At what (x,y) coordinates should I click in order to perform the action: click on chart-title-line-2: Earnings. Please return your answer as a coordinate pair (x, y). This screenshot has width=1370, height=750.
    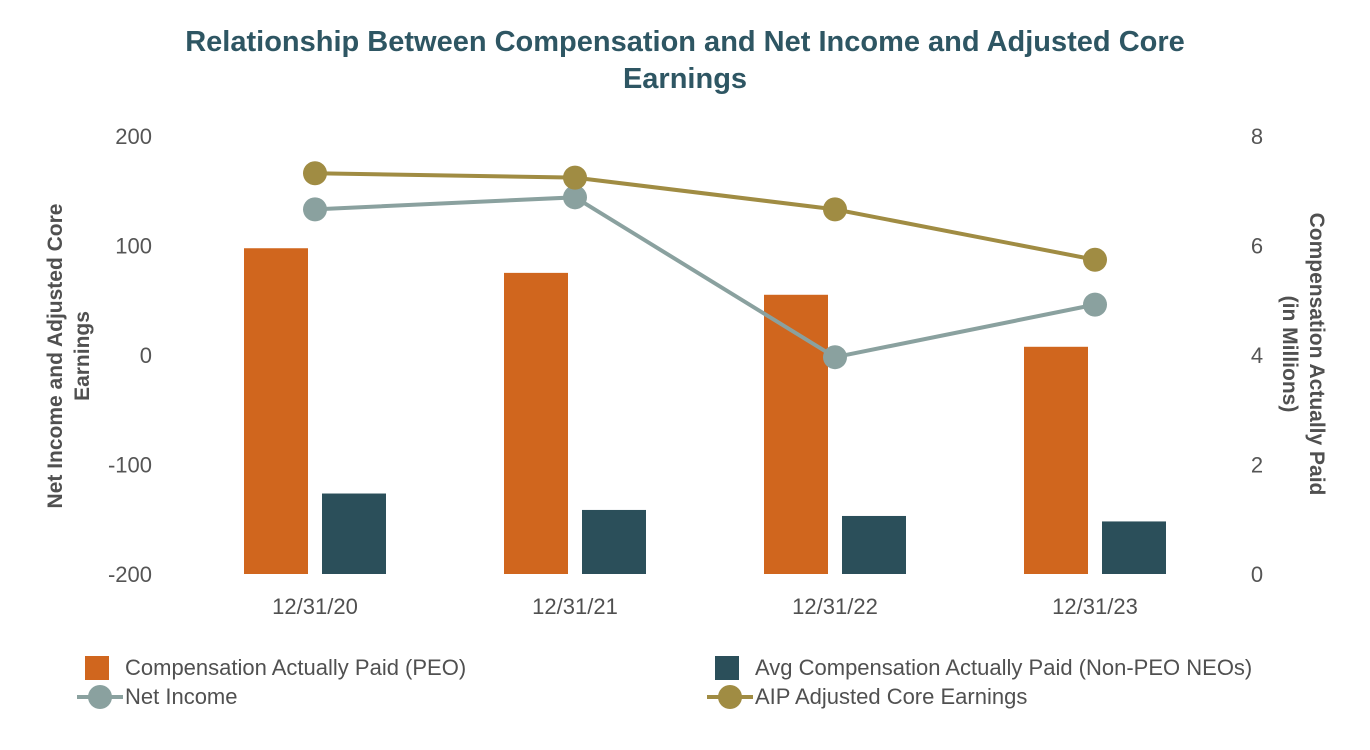
    Looking at the image, I should click on (685, 79).